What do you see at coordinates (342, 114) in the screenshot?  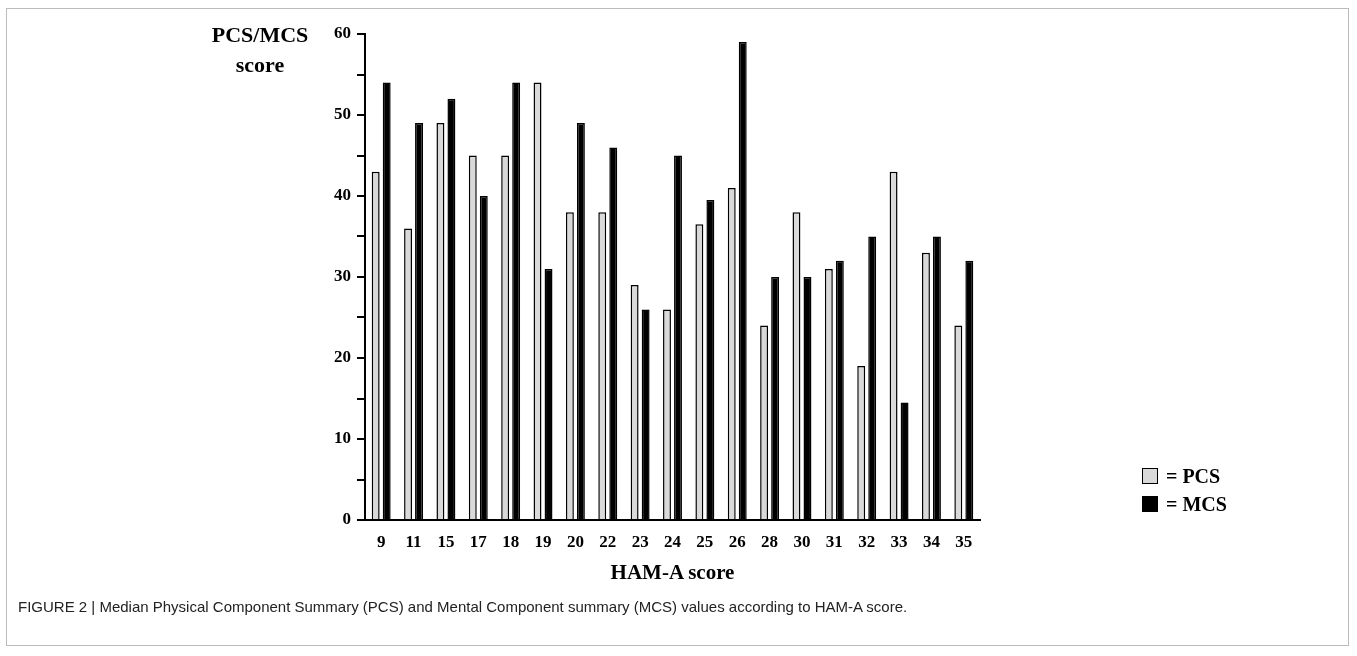 I see `y-tick-label: 50` at bounding box center [342, 114].